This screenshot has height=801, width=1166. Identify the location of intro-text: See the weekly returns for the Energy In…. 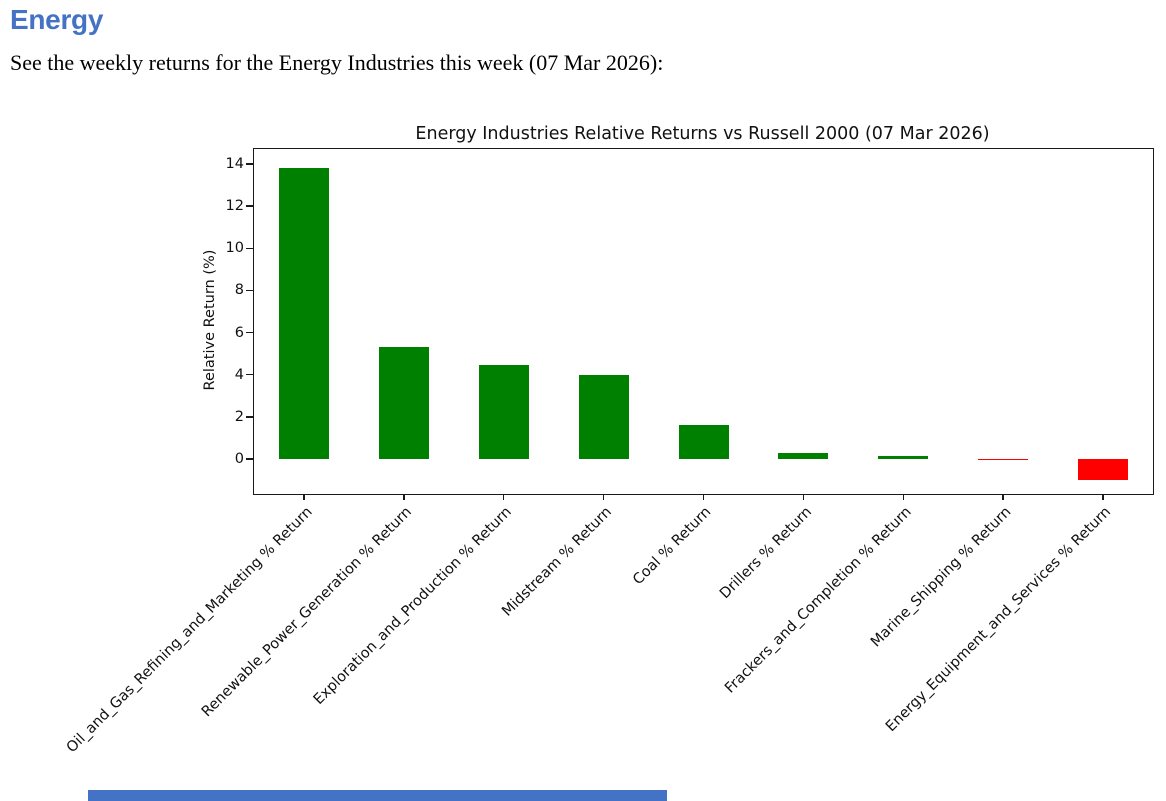
(337, 62).